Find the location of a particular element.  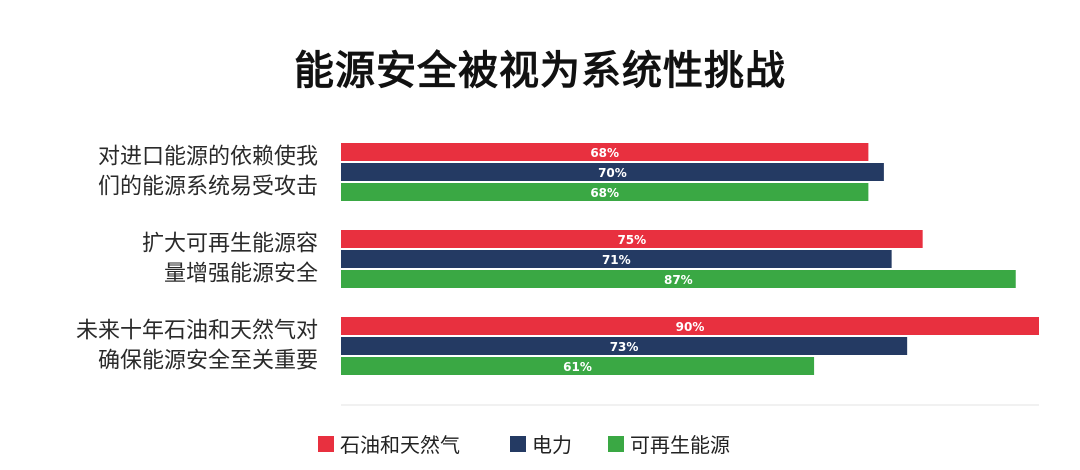

bar-value-label: 71% is located at coordinates (616, 260).